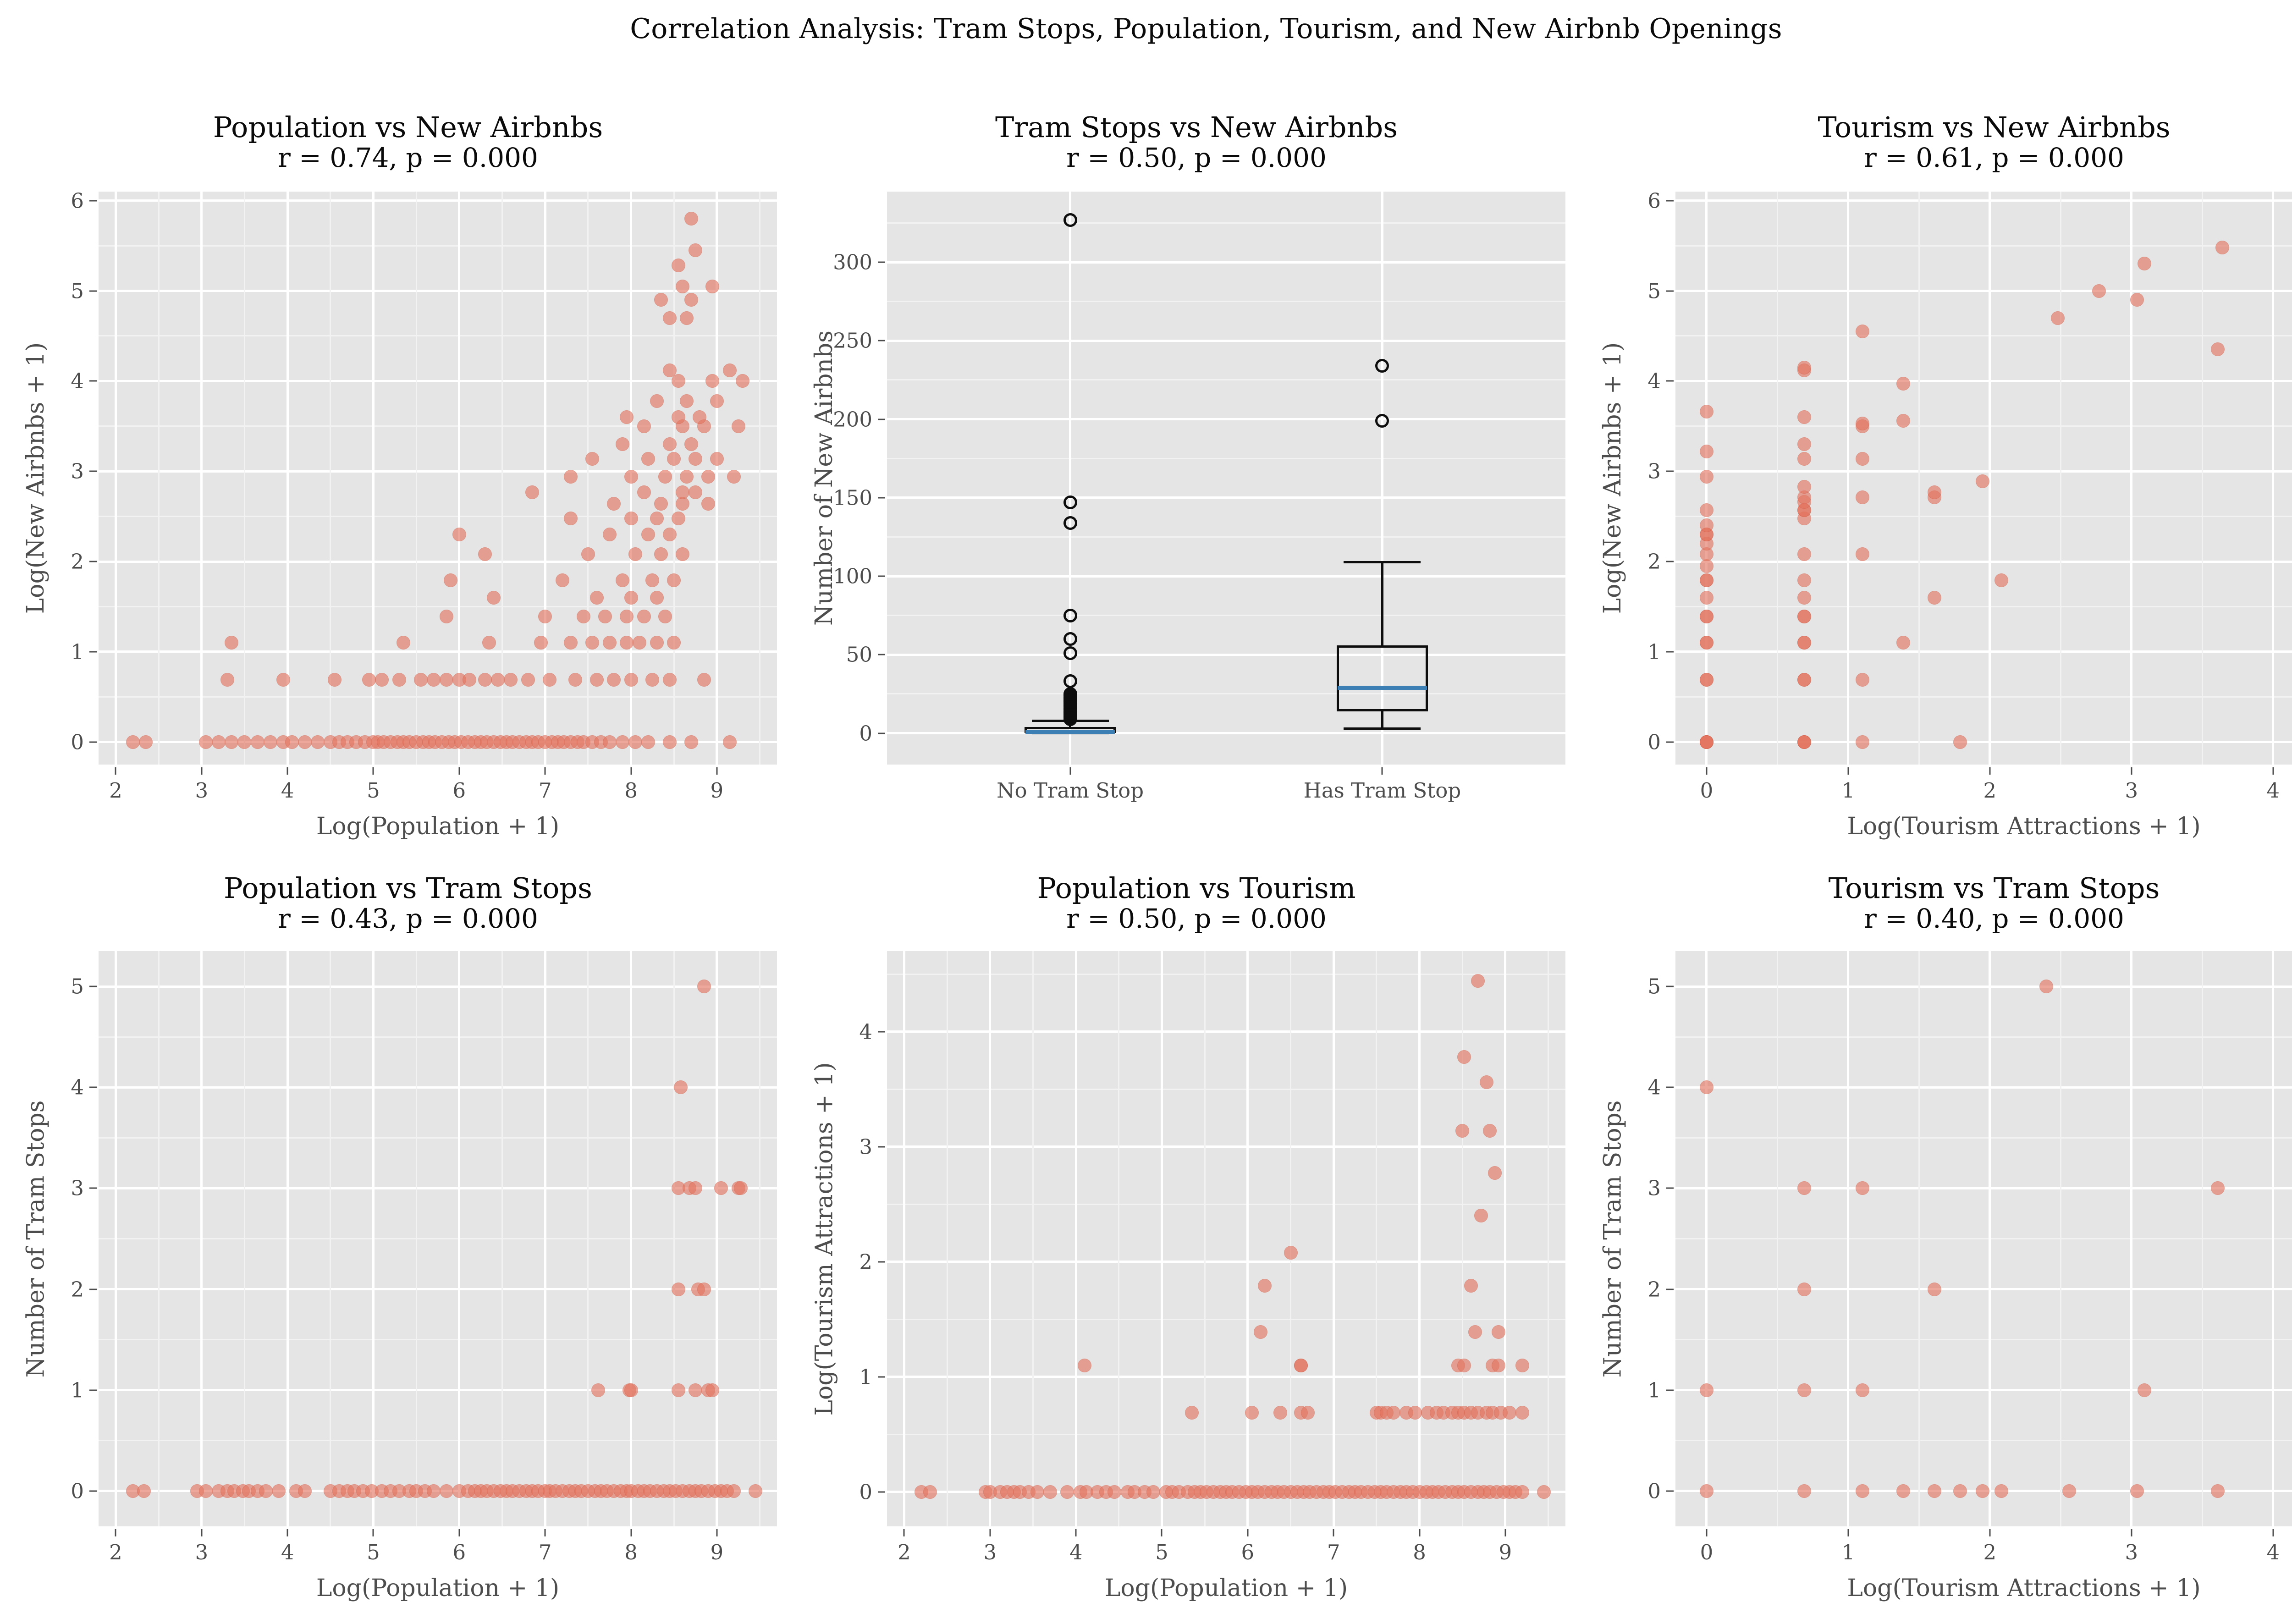 The width and height of the screenshot is (2292, 1624). I want to click on plot-area-population-vs-tourism, so click(1226, 1238).